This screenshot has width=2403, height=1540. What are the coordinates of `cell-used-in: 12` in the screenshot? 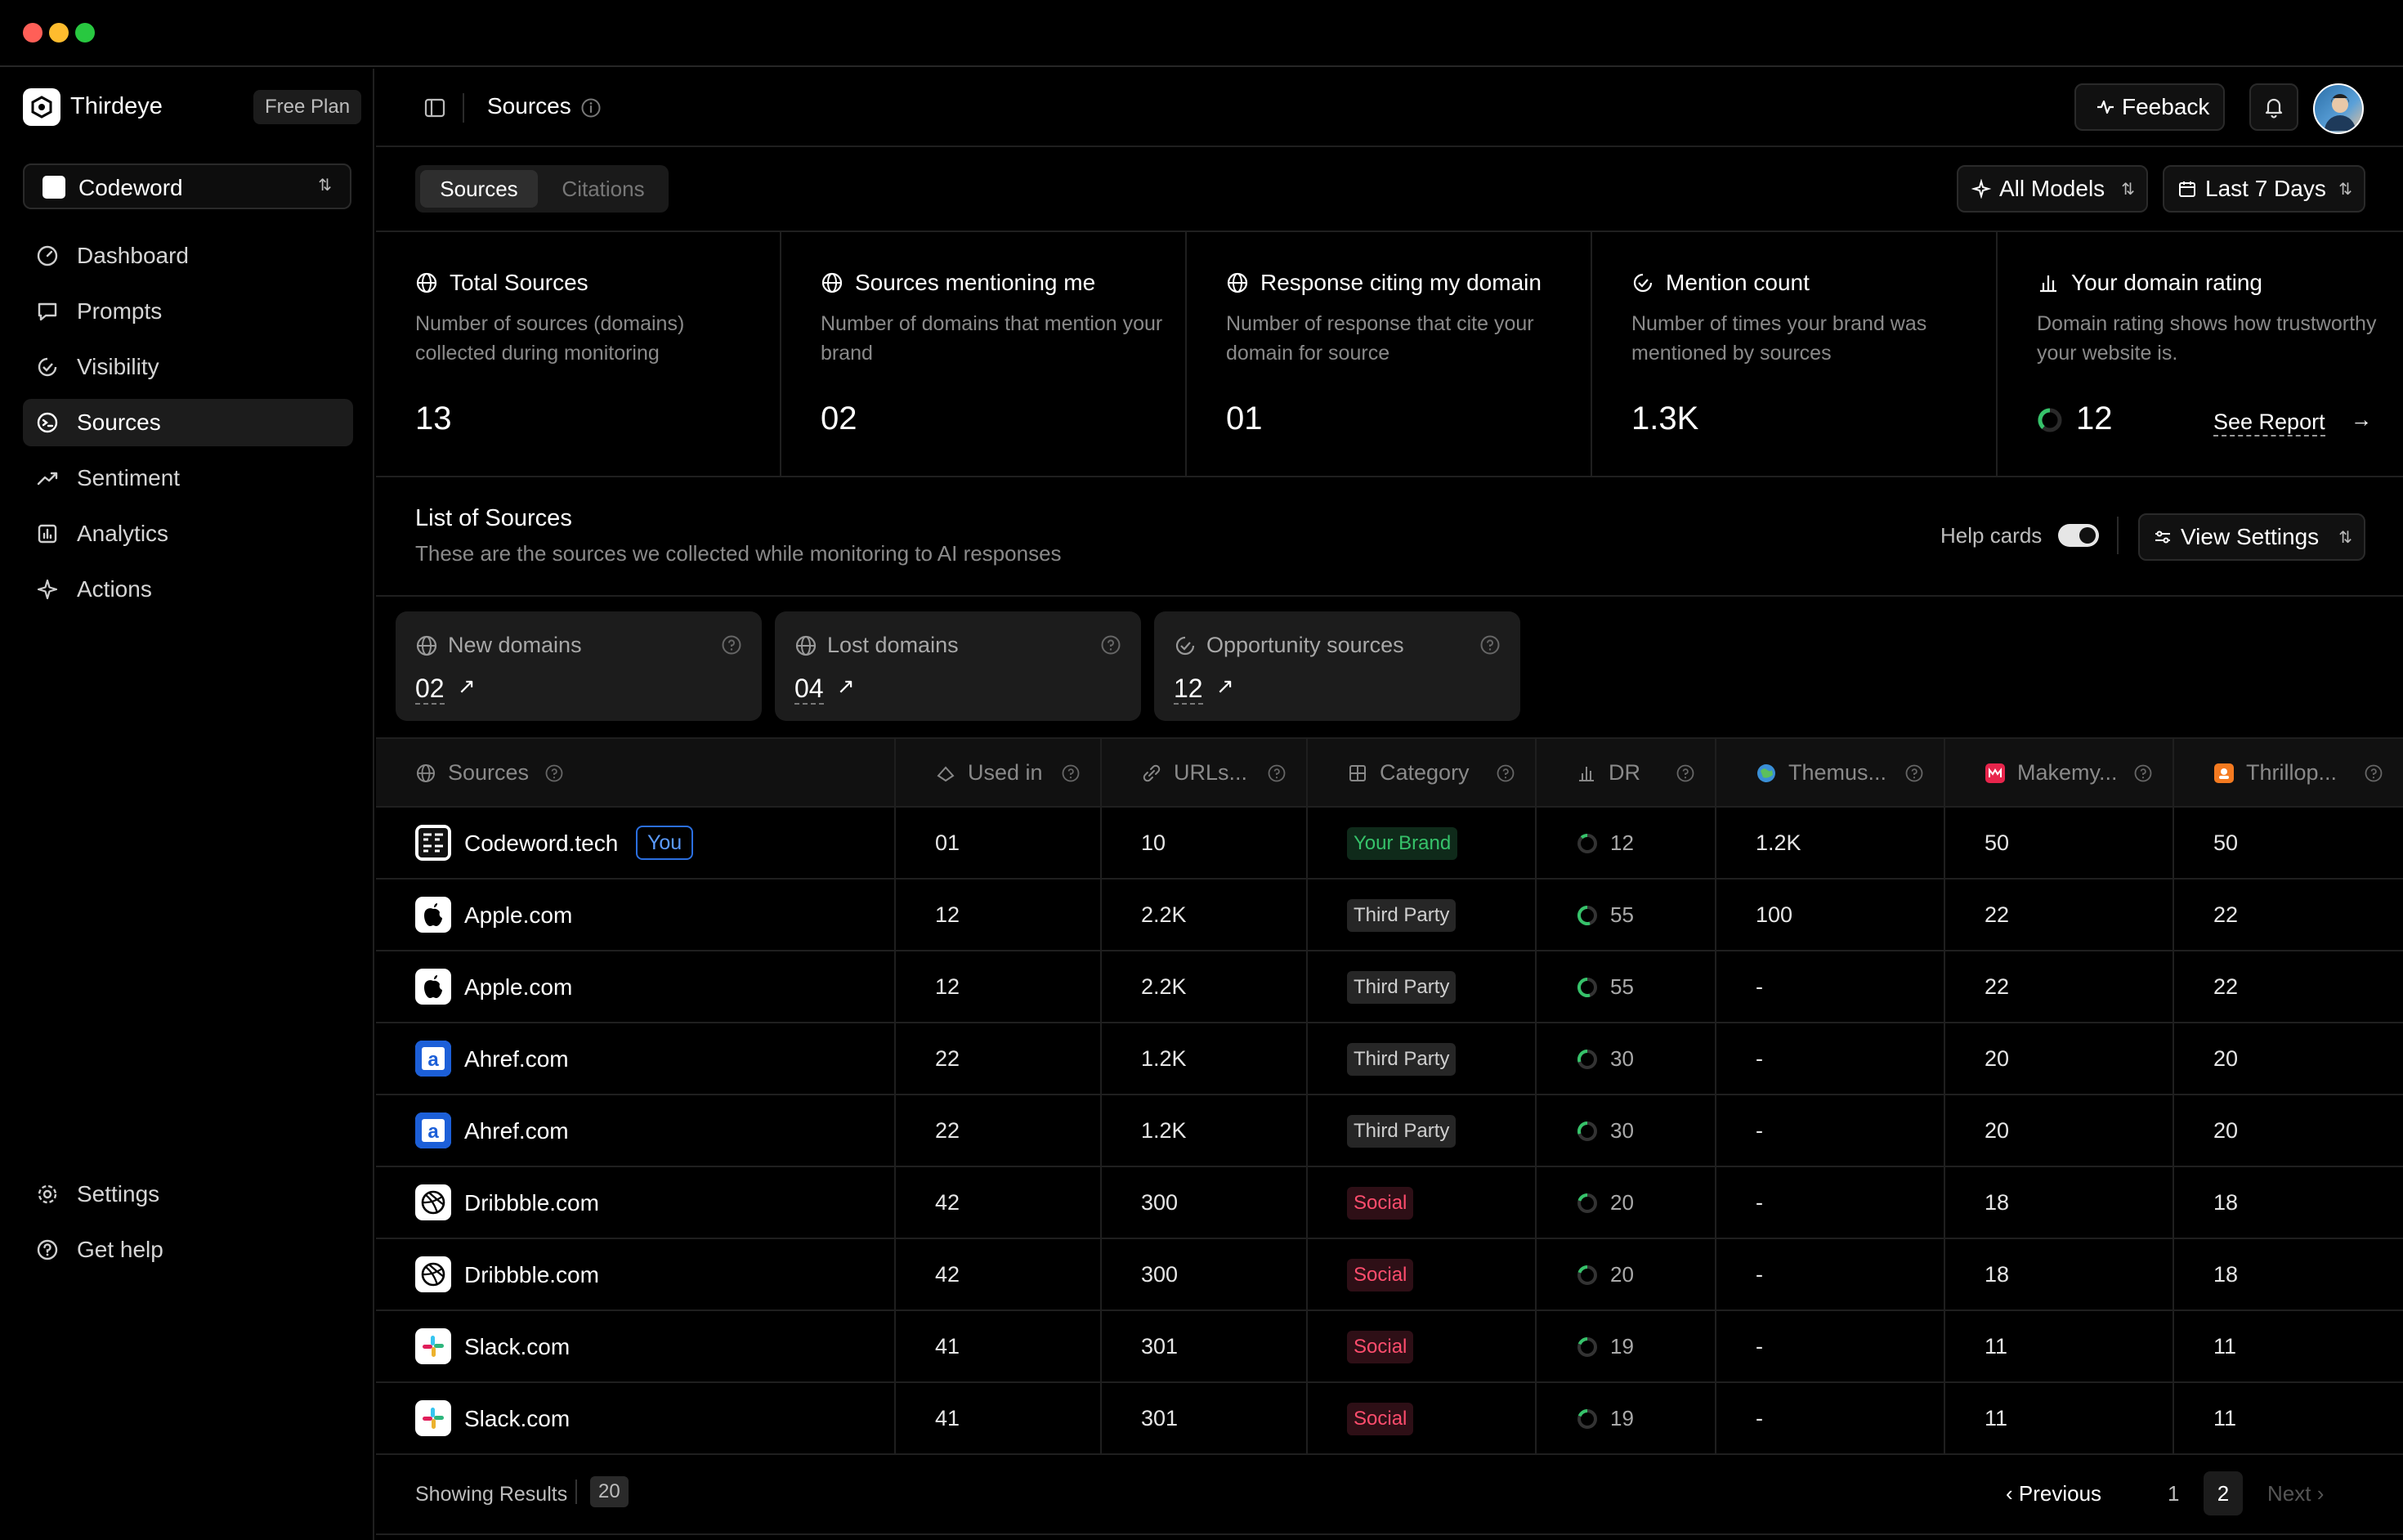 It's located at (999, 986).